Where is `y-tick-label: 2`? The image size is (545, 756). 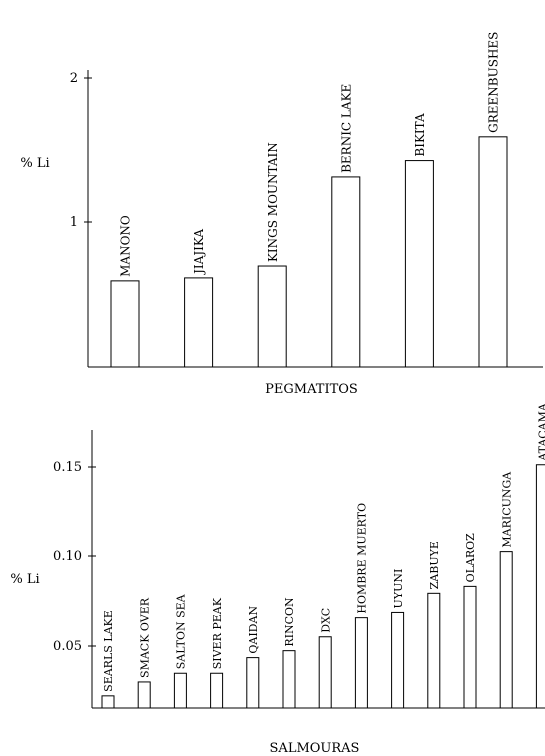 y-tick-label: 2 is located at coordinates (74, 78).